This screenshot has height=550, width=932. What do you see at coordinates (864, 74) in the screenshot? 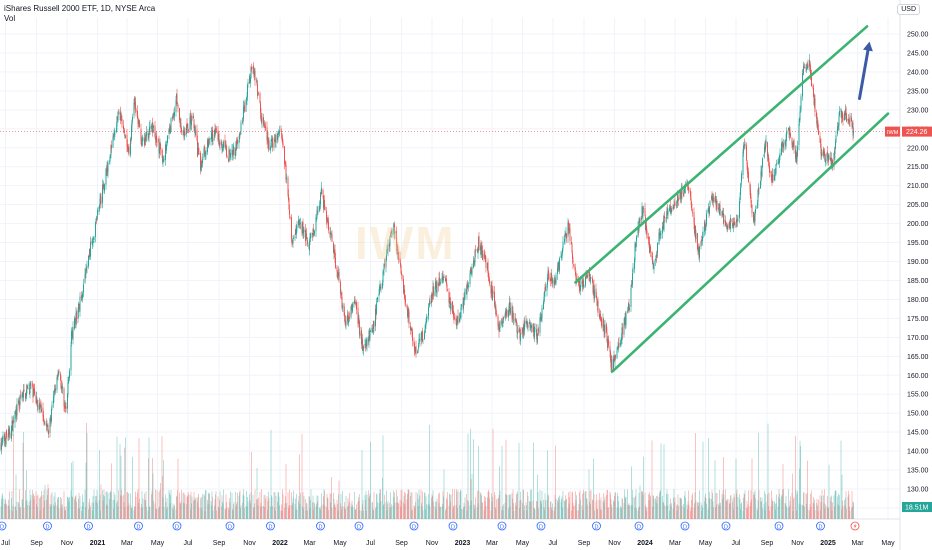
I see `forecast-arrow-shaft` at bounding box center [864, 74].